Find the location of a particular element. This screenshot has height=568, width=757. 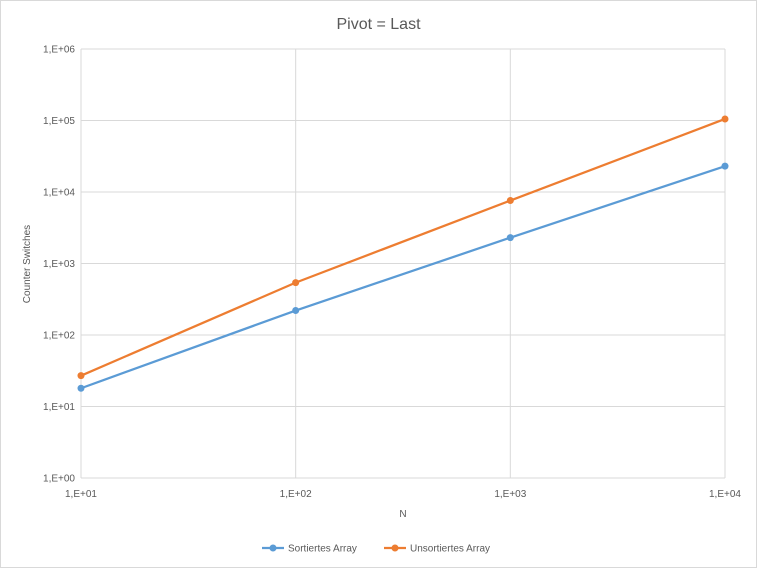

y-tick-label: 1,E+01 is located at coordinates (59, 407).